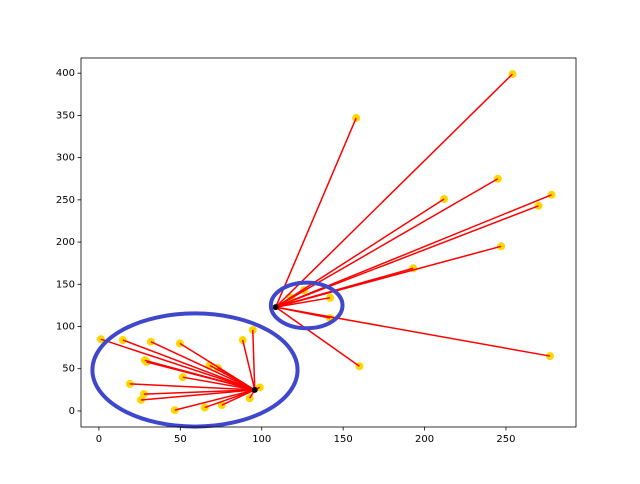  I want to click on x-tick-label: 50, so click(180, 439).